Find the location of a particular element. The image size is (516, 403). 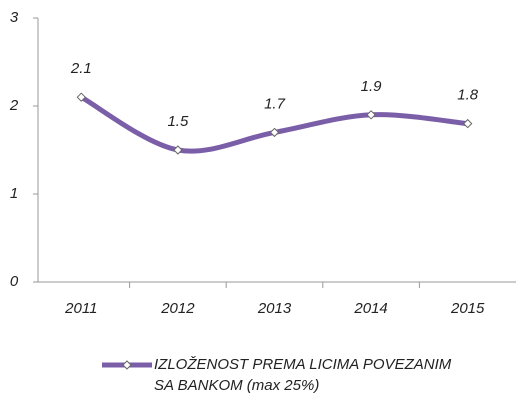

y-tick-label: 1 is located at coordinates (14, 193).